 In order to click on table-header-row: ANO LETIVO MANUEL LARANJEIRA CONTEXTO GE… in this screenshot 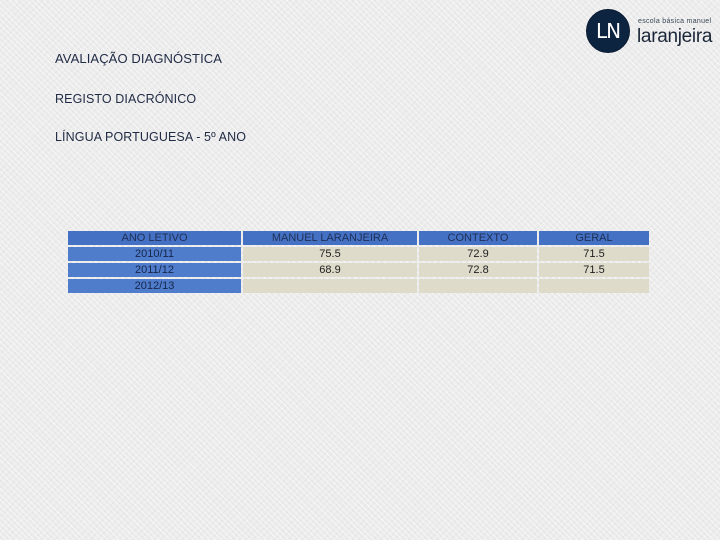, I will do `click(358, 238)`.